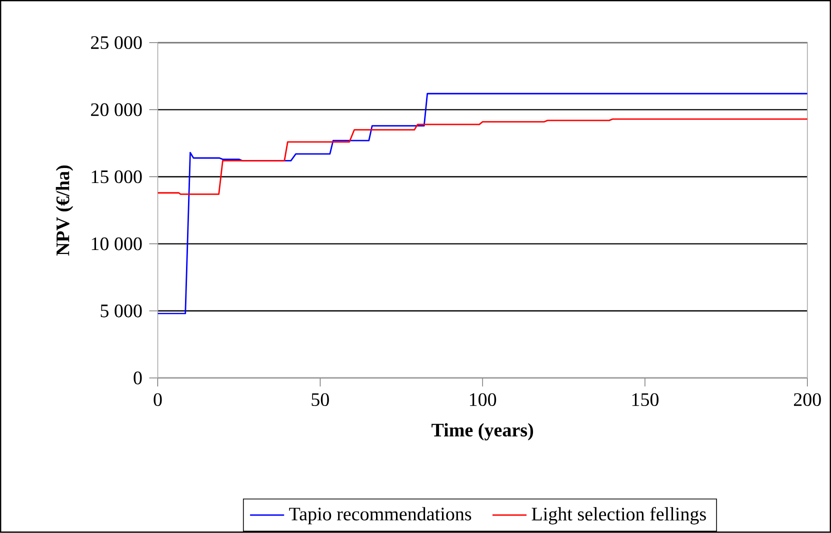 The image size is (831, 533). Describe the element at coordinates (121, 311) in the screenshot. I see `y-tick-label: 5 000` at that location.